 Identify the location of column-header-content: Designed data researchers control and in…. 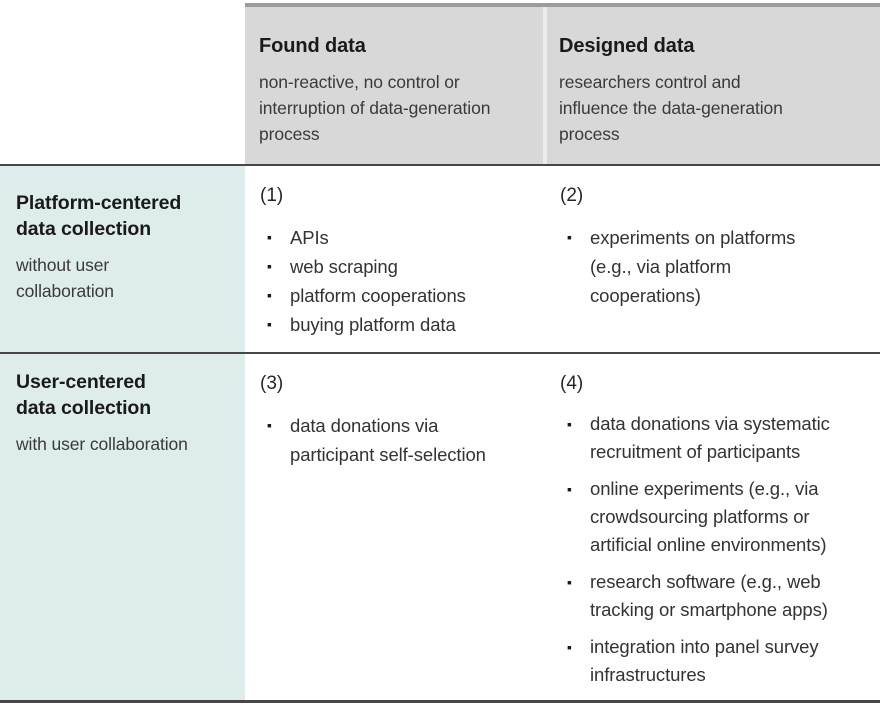
(681, 90).